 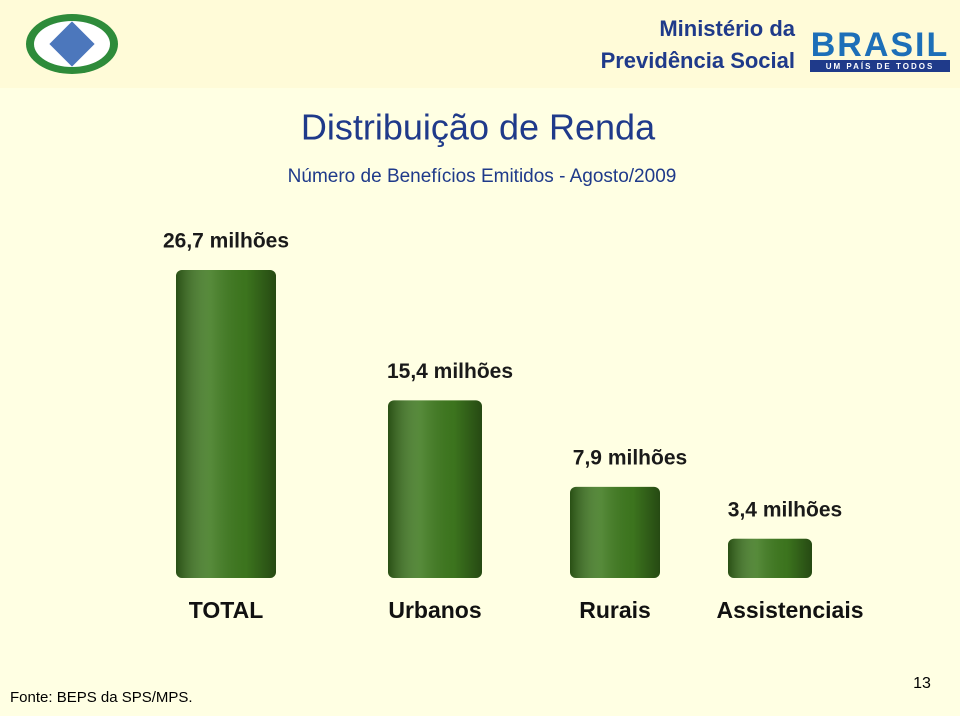 I want to click on tagline: UM PAÍS DE TODOS, so click(x=880, y=66).